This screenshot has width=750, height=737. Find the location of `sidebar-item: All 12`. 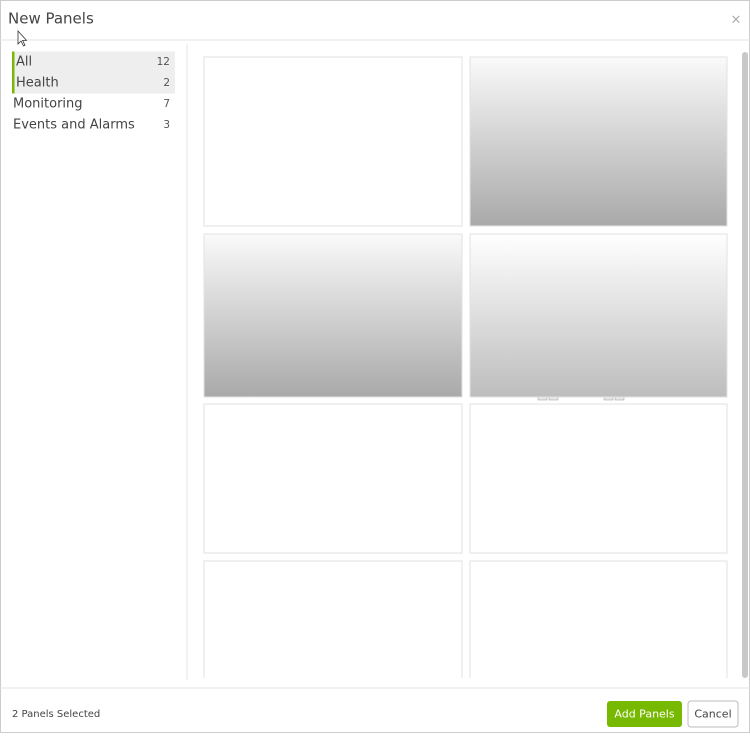

sidebar-item: All 12 is located at coordinates (93, 62).